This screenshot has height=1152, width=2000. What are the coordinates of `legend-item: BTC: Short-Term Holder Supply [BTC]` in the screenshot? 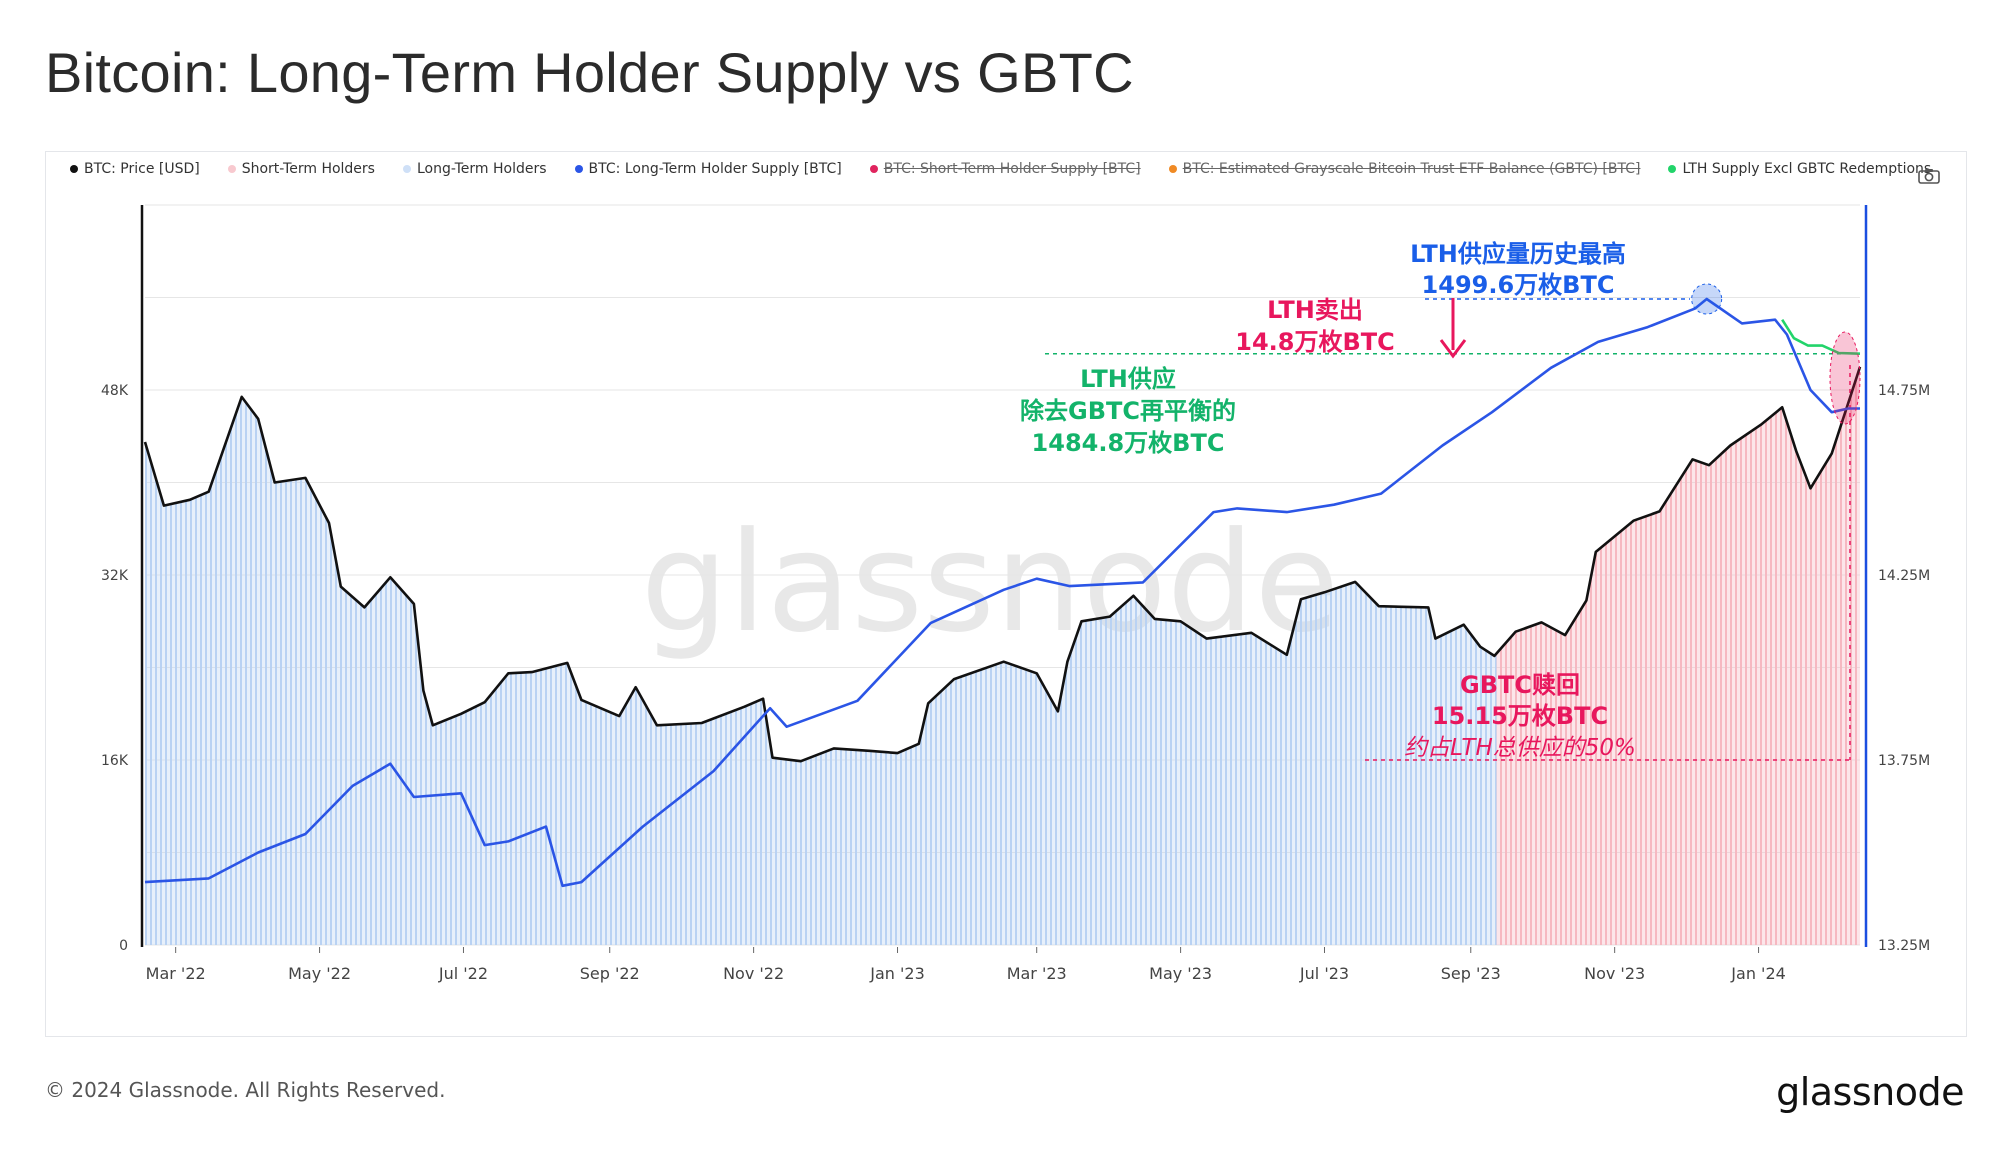 It's located at (1005, 169).